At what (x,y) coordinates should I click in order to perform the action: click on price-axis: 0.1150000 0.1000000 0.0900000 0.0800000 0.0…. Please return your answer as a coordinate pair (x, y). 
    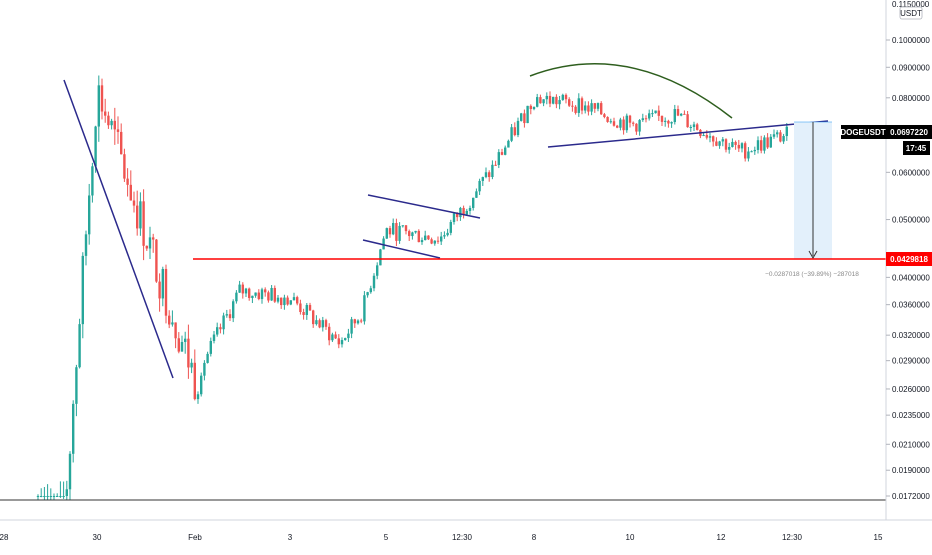
    Looking at the image, I should click on (907, 260).